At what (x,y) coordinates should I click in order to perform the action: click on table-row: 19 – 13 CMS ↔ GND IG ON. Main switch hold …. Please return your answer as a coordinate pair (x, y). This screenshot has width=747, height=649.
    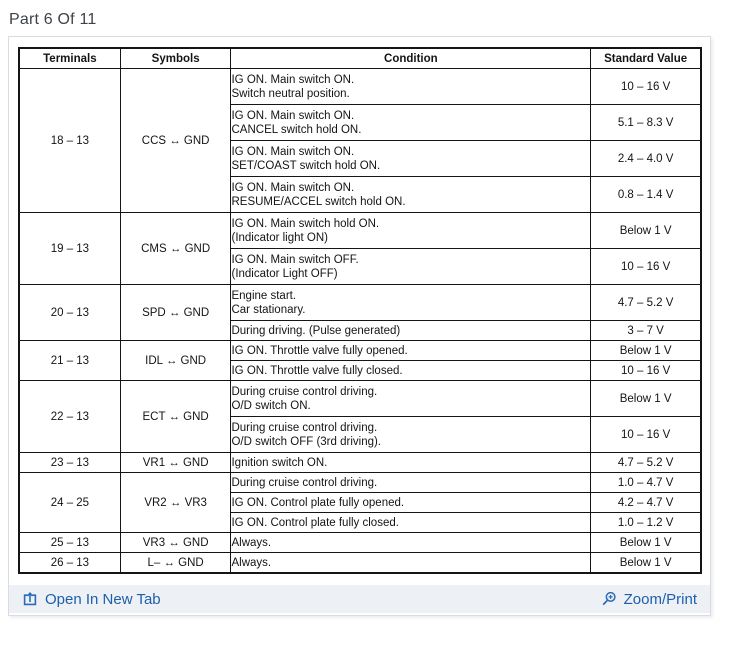
    Looking at the image, I should click on (360, 248).